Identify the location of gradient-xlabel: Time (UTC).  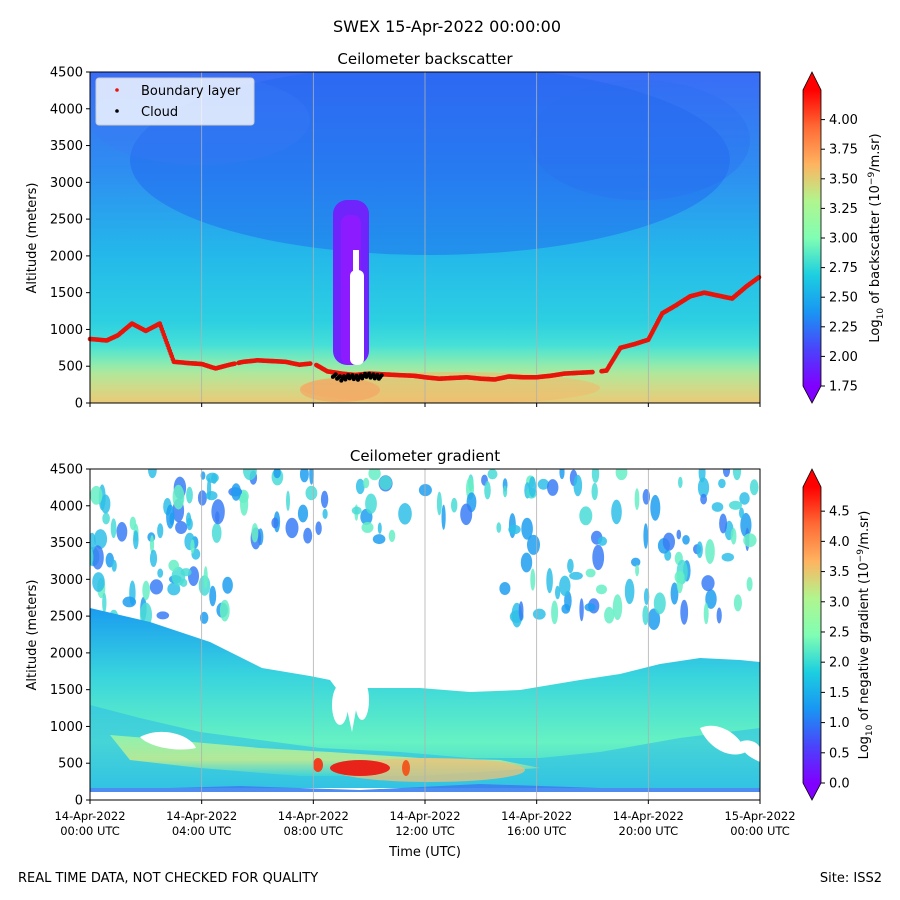
(424, 852).